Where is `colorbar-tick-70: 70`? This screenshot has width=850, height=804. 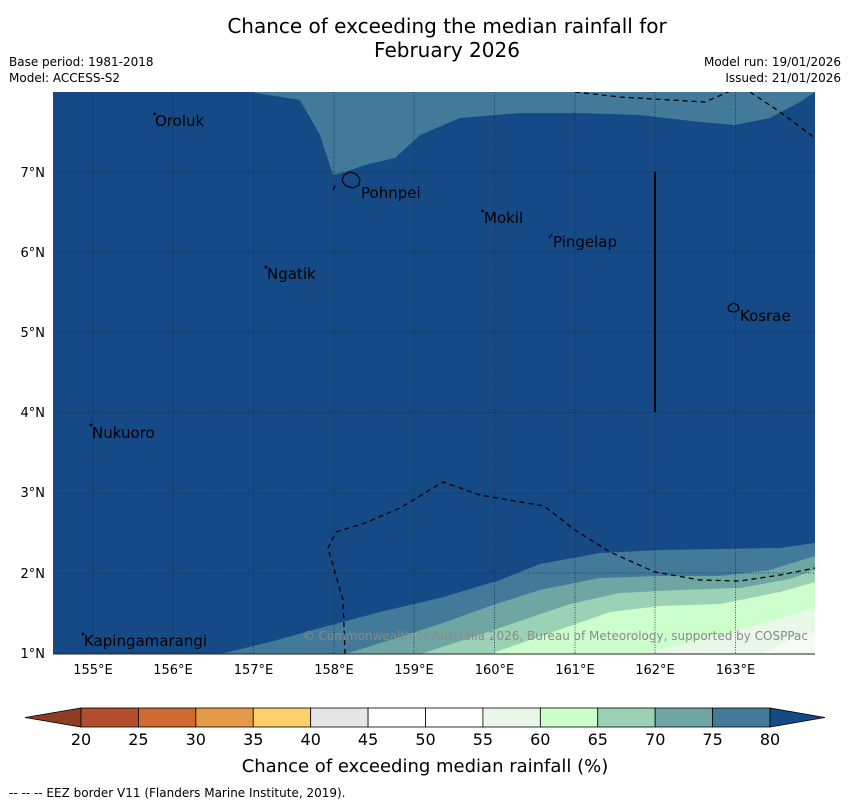
colorbar-tick-70: 70 is located at coordinates (655, 739).